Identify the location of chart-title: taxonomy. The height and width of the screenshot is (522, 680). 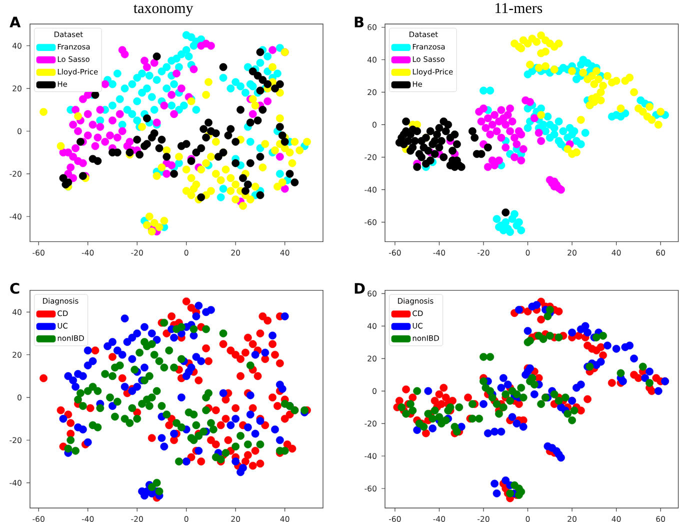
(164, 10).